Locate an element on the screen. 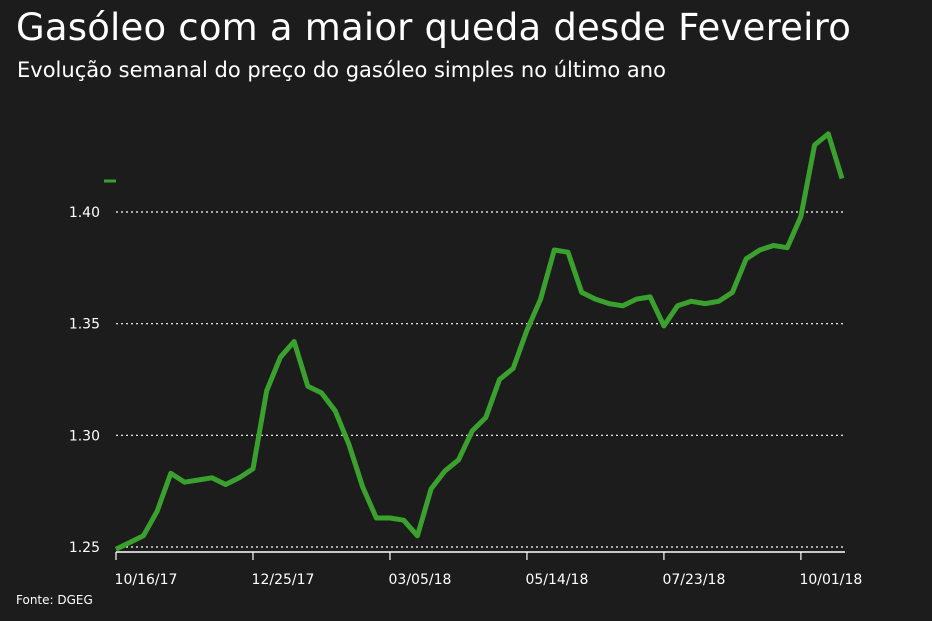  y-tick-label: 1.25 is located at coordinates (84, 548).